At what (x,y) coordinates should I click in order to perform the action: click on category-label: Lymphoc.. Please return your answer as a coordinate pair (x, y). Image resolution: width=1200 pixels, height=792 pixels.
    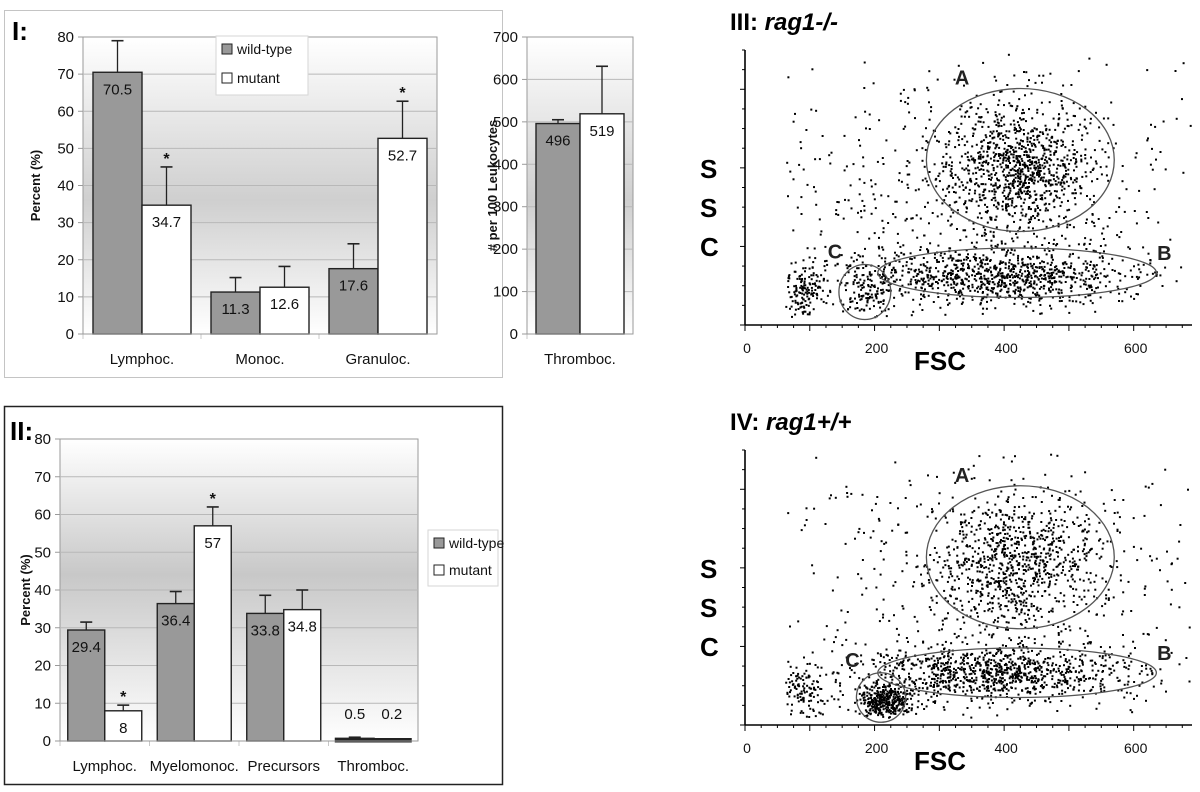
    Looking at the image, I should click on (105, 766).